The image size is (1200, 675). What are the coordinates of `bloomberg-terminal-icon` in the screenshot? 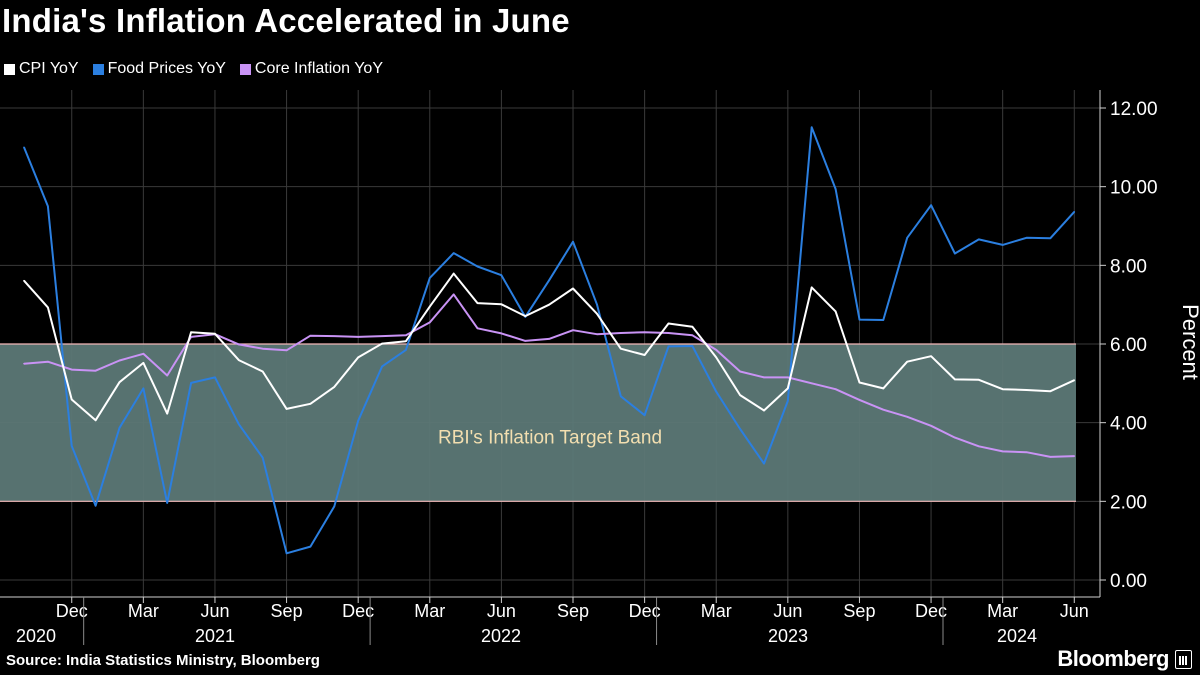 It's located at (1183, 659).